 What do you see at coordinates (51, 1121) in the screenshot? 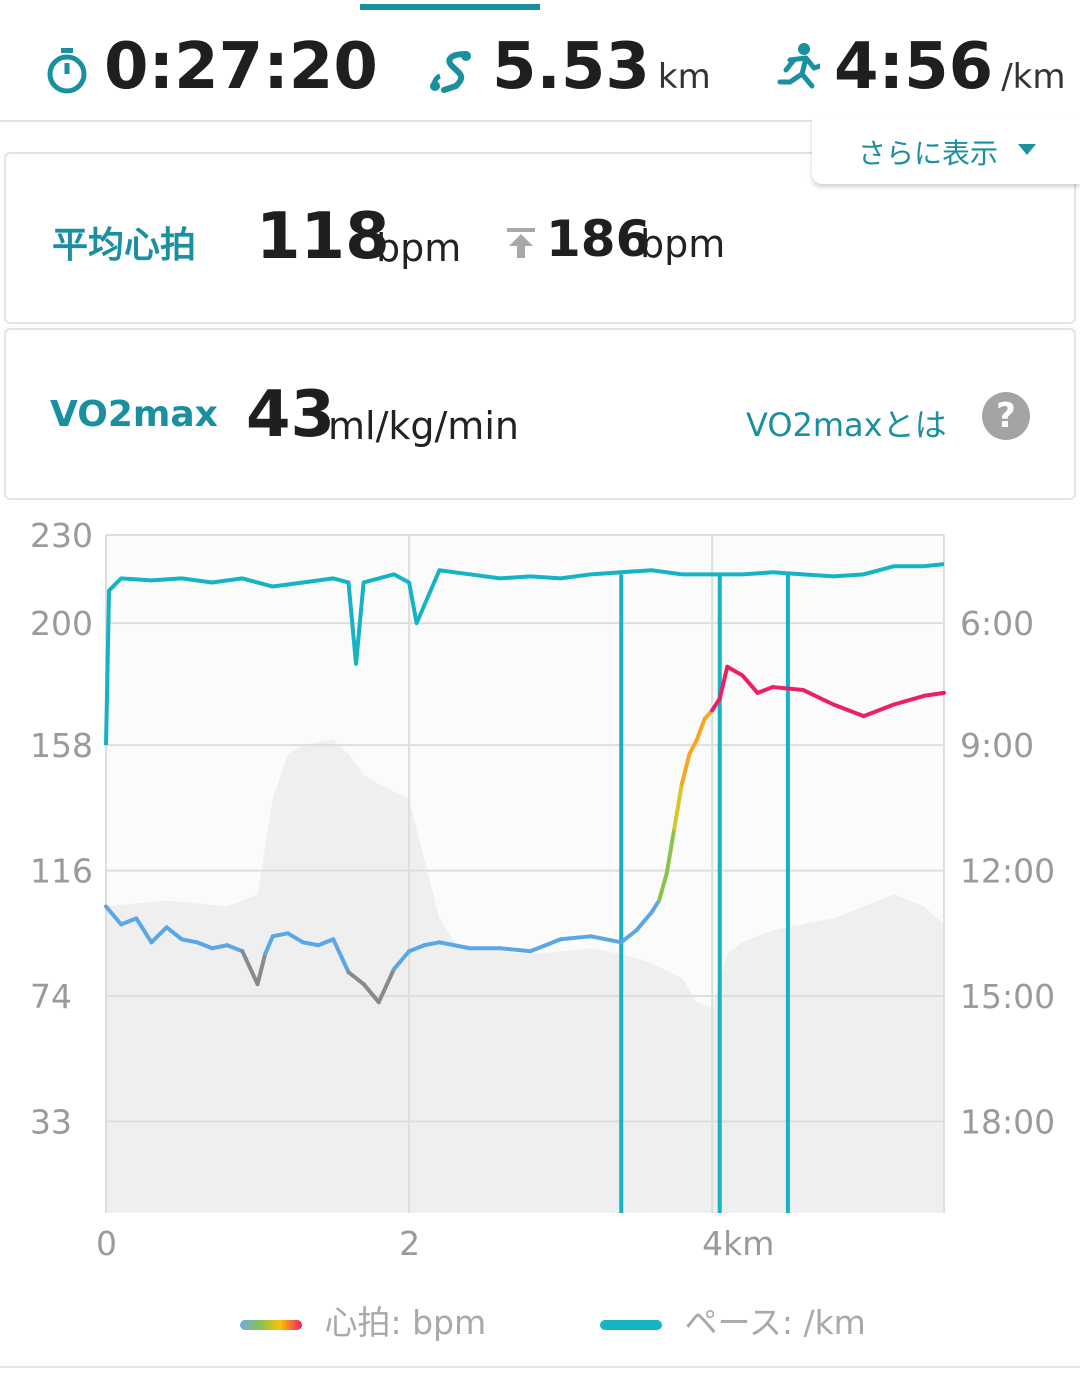
I see `left-axis-tick-label: 33` at bounding box center [51, 1121].